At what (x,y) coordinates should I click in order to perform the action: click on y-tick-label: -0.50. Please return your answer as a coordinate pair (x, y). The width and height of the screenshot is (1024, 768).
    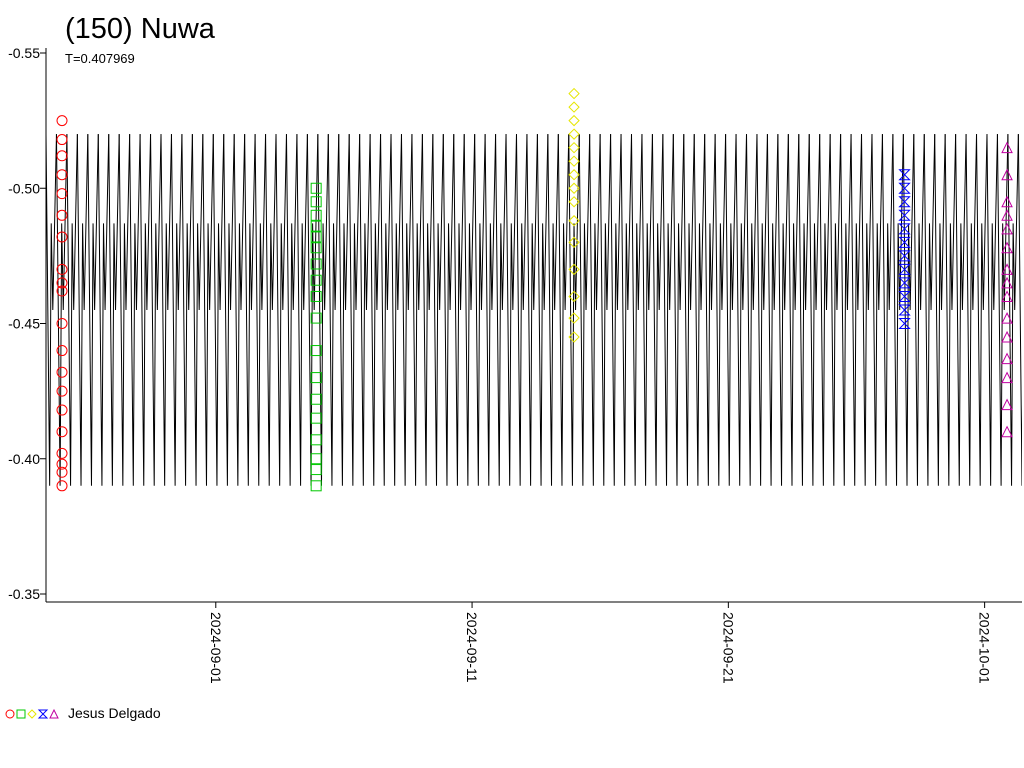
    Looking at the image, I should click on (24, 188).